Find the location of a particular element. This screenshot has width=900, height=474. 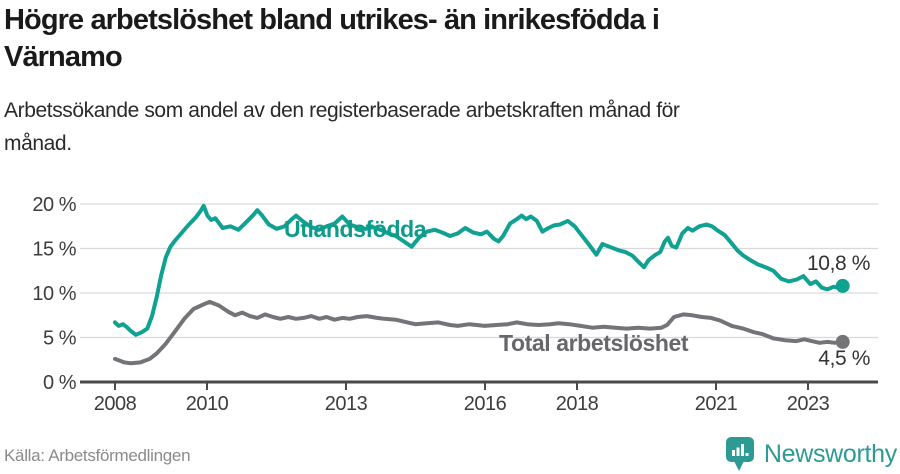

title-line-2: Värnamo is located at coordinates (63, 57).